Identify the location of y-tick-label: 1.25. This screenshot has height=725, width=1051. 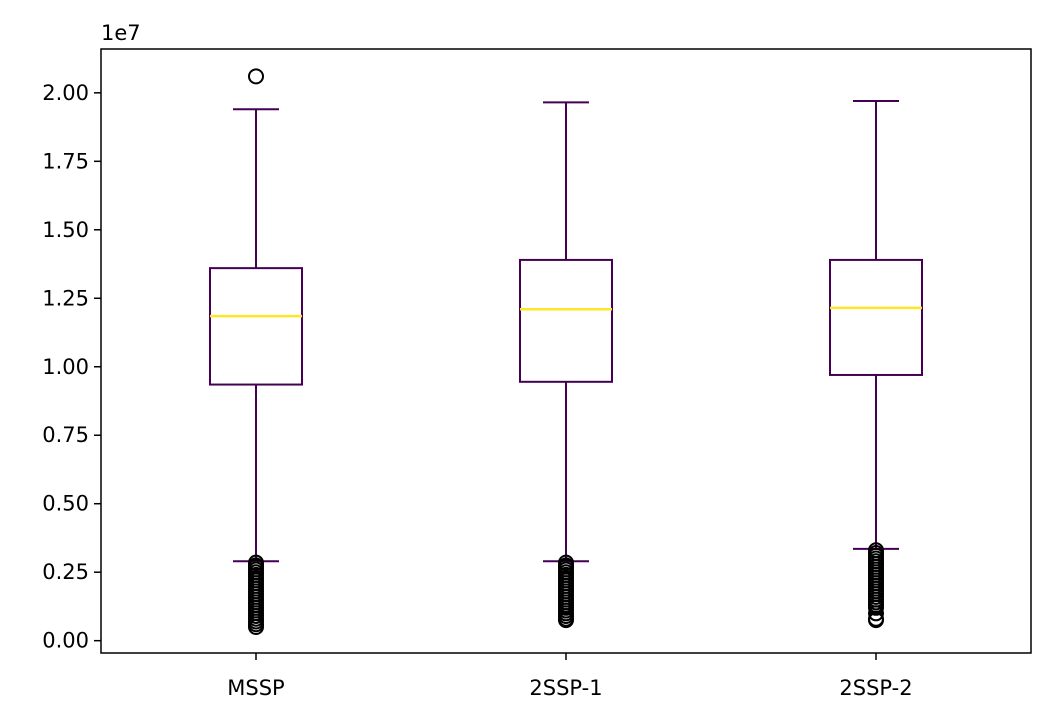
(65, 298).